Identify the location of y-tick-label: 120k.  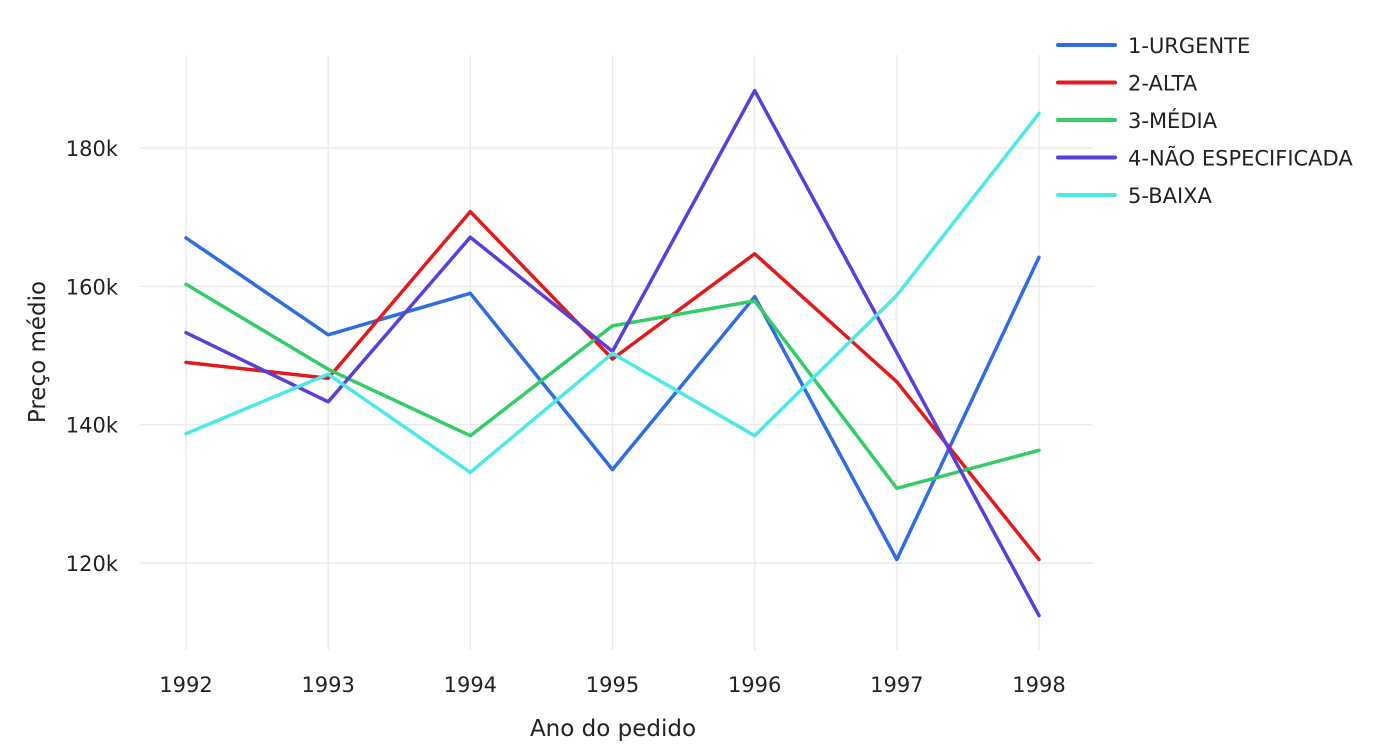
(92, 564).